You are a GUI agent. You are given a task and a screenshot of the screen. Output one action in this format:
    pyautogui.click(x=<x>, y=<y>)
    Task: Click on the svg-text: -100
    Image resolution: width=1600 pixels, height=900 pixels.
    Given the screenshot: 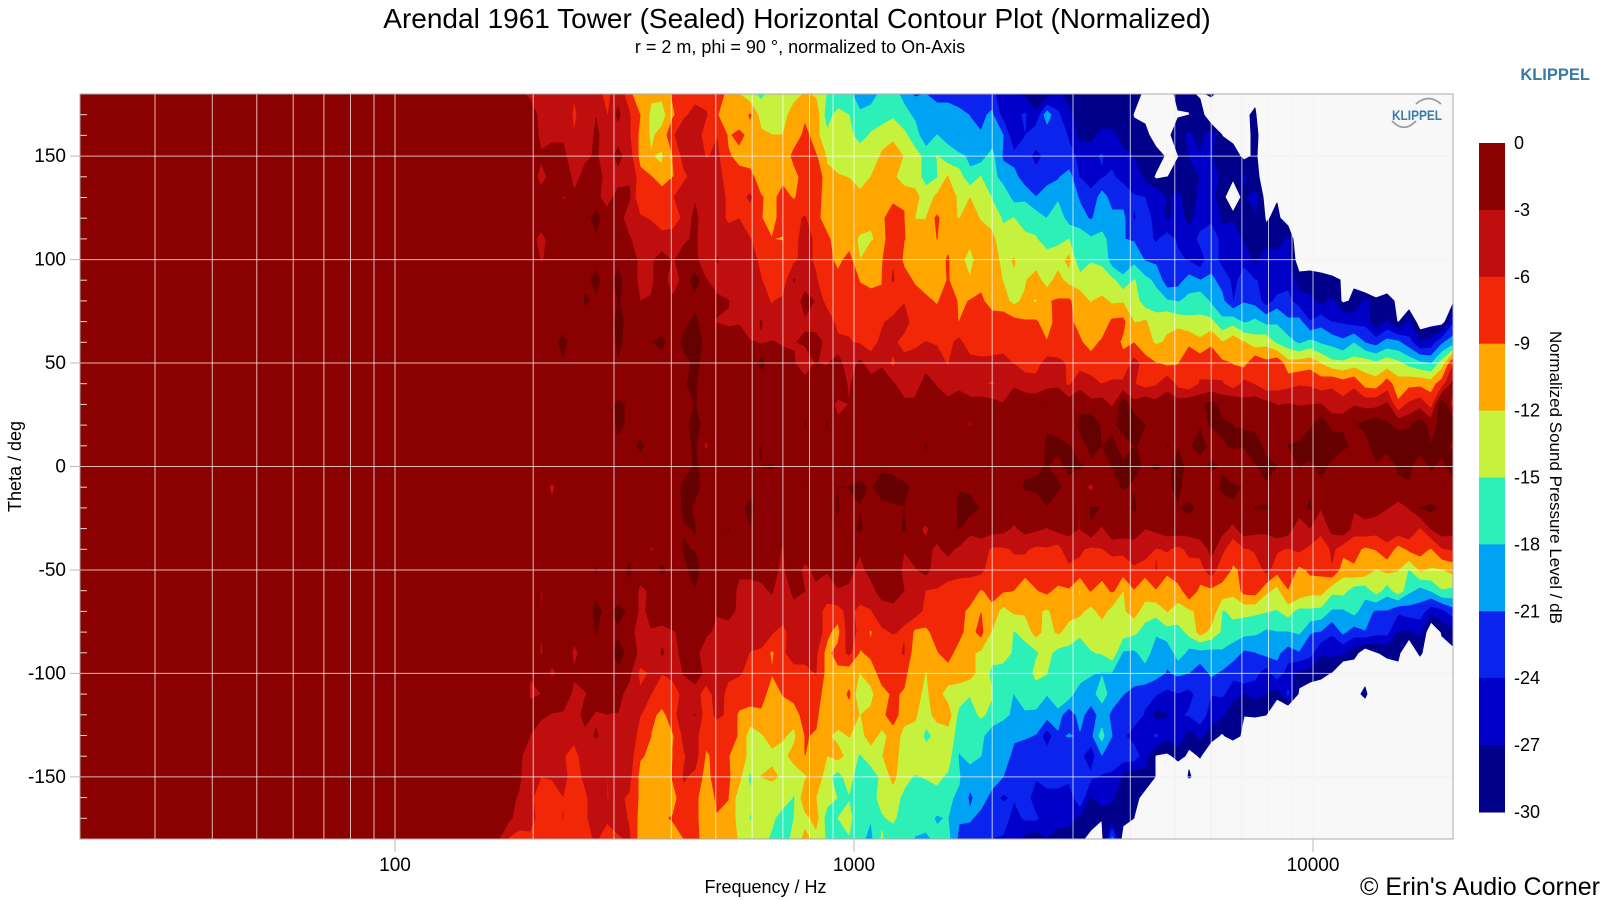 What is the action you would take?
    pyautogui.click(x=47, y=673)
    